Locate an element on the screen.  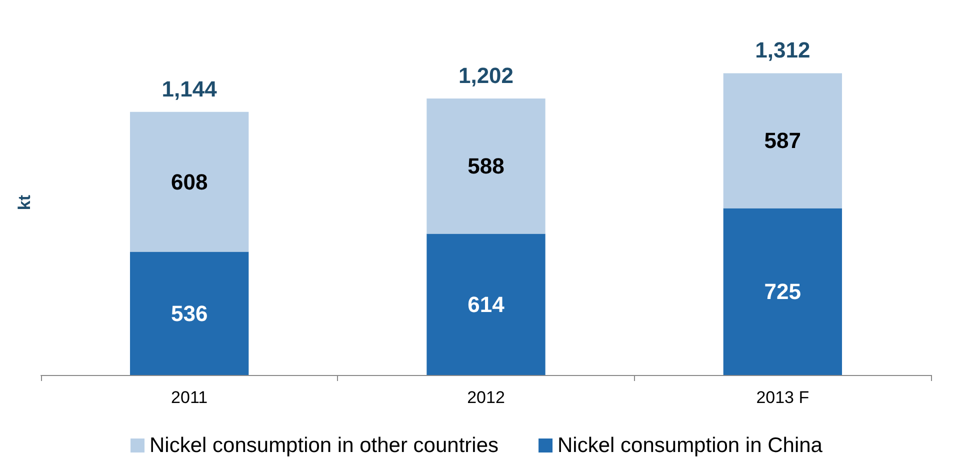
legend-label: Nickel consumption in China is located at coordinates (690, 445).